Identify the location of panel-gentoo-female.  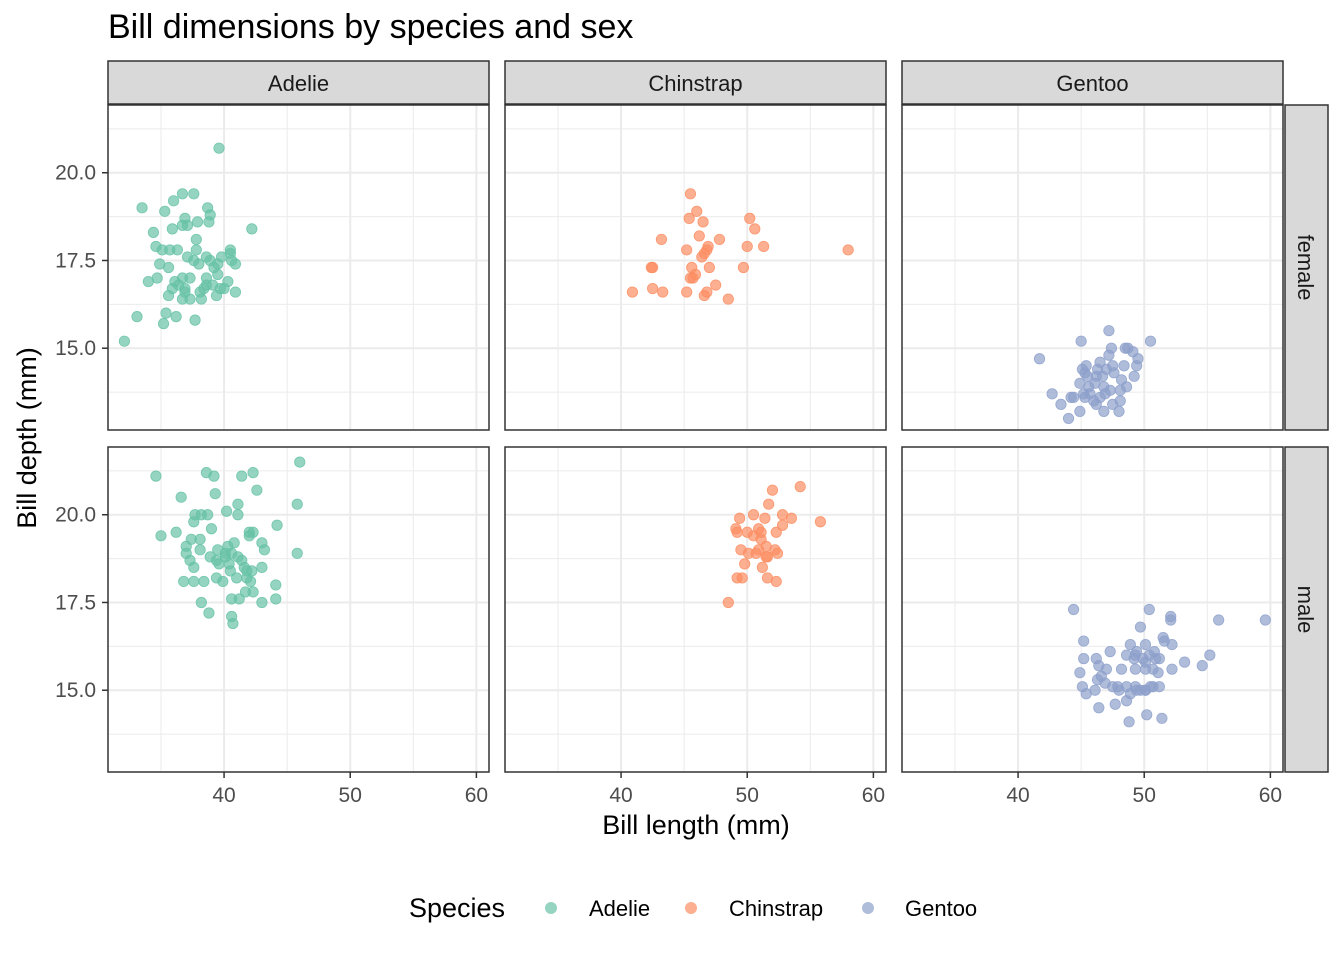
(1092, 267).